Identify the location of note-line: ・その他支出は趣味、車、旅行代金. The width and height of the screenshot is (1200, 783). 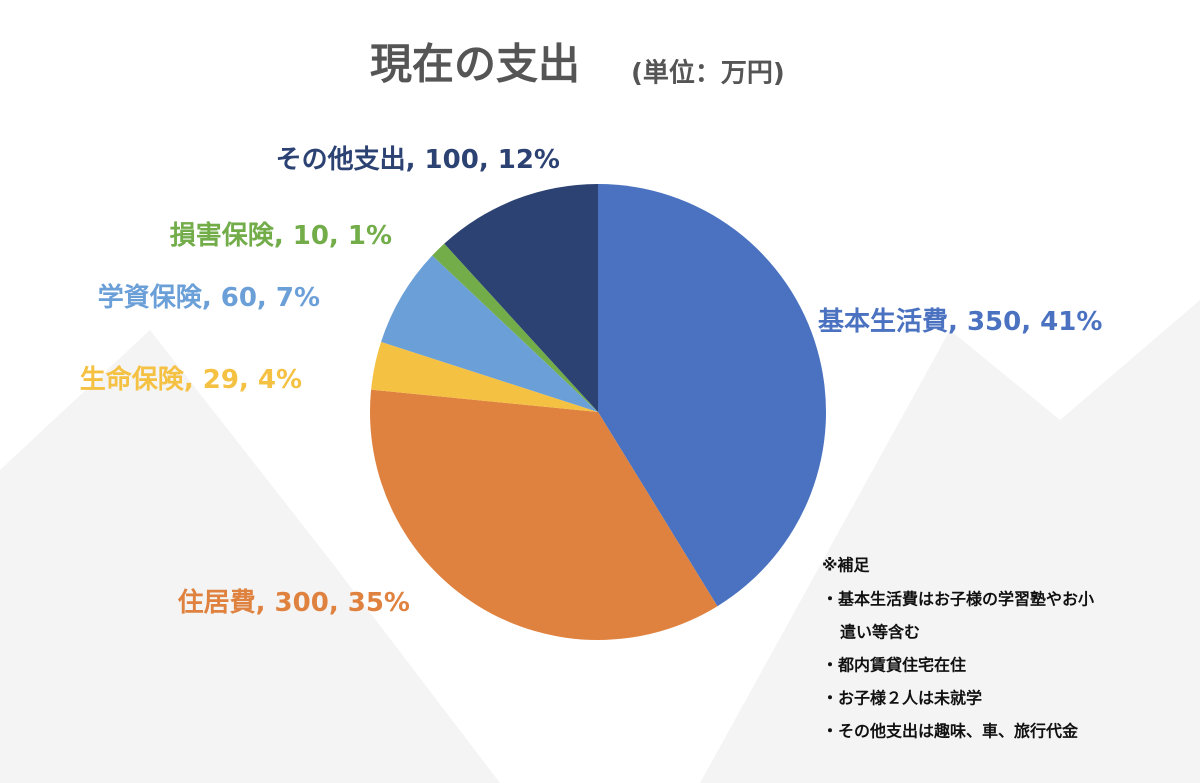
(950, 731).